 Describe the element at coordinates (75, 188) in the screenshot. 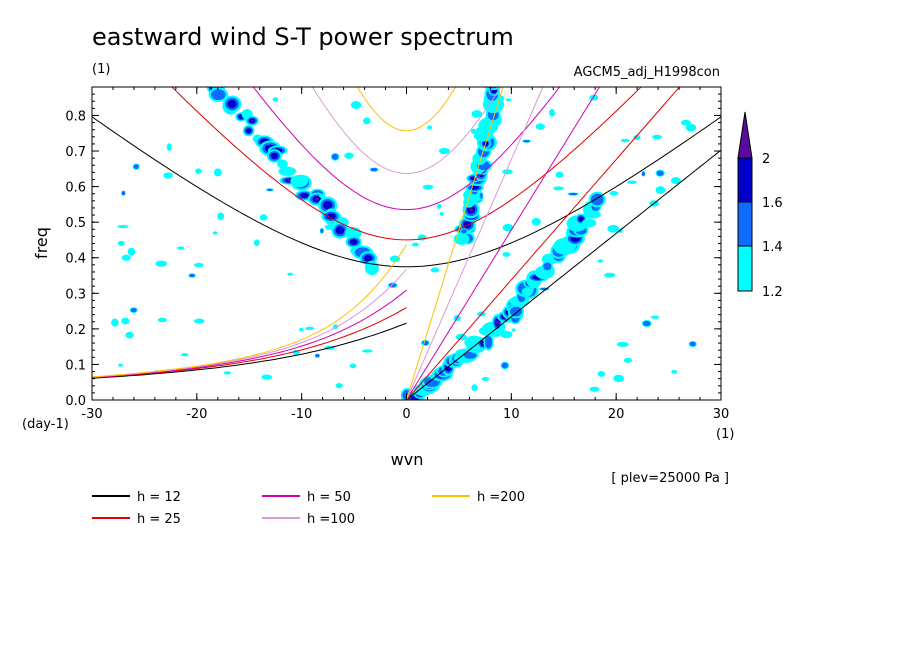

I see `y-tick-label: 0.6` at that location.